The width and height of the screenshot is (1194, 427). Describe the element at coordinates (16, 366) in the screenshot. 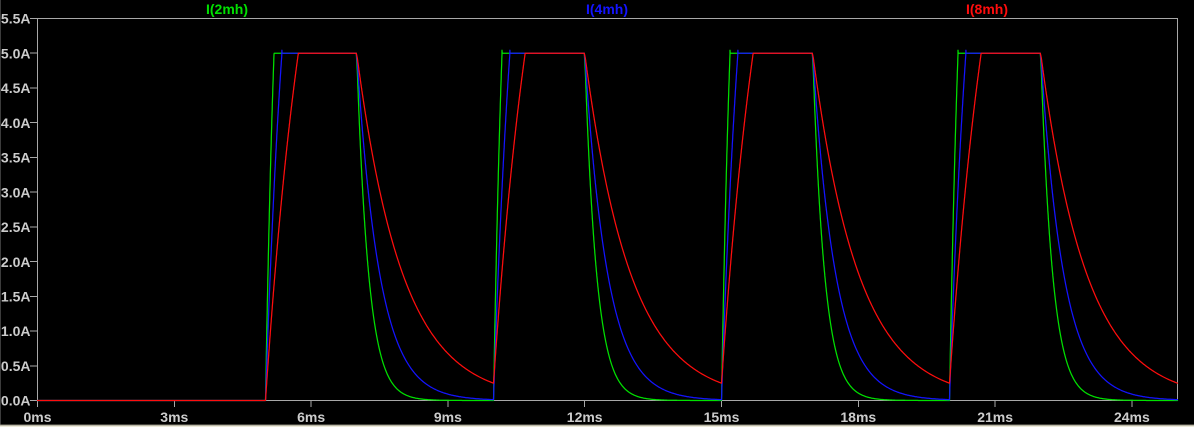

I see `svg-text: 0.5A` at that location.